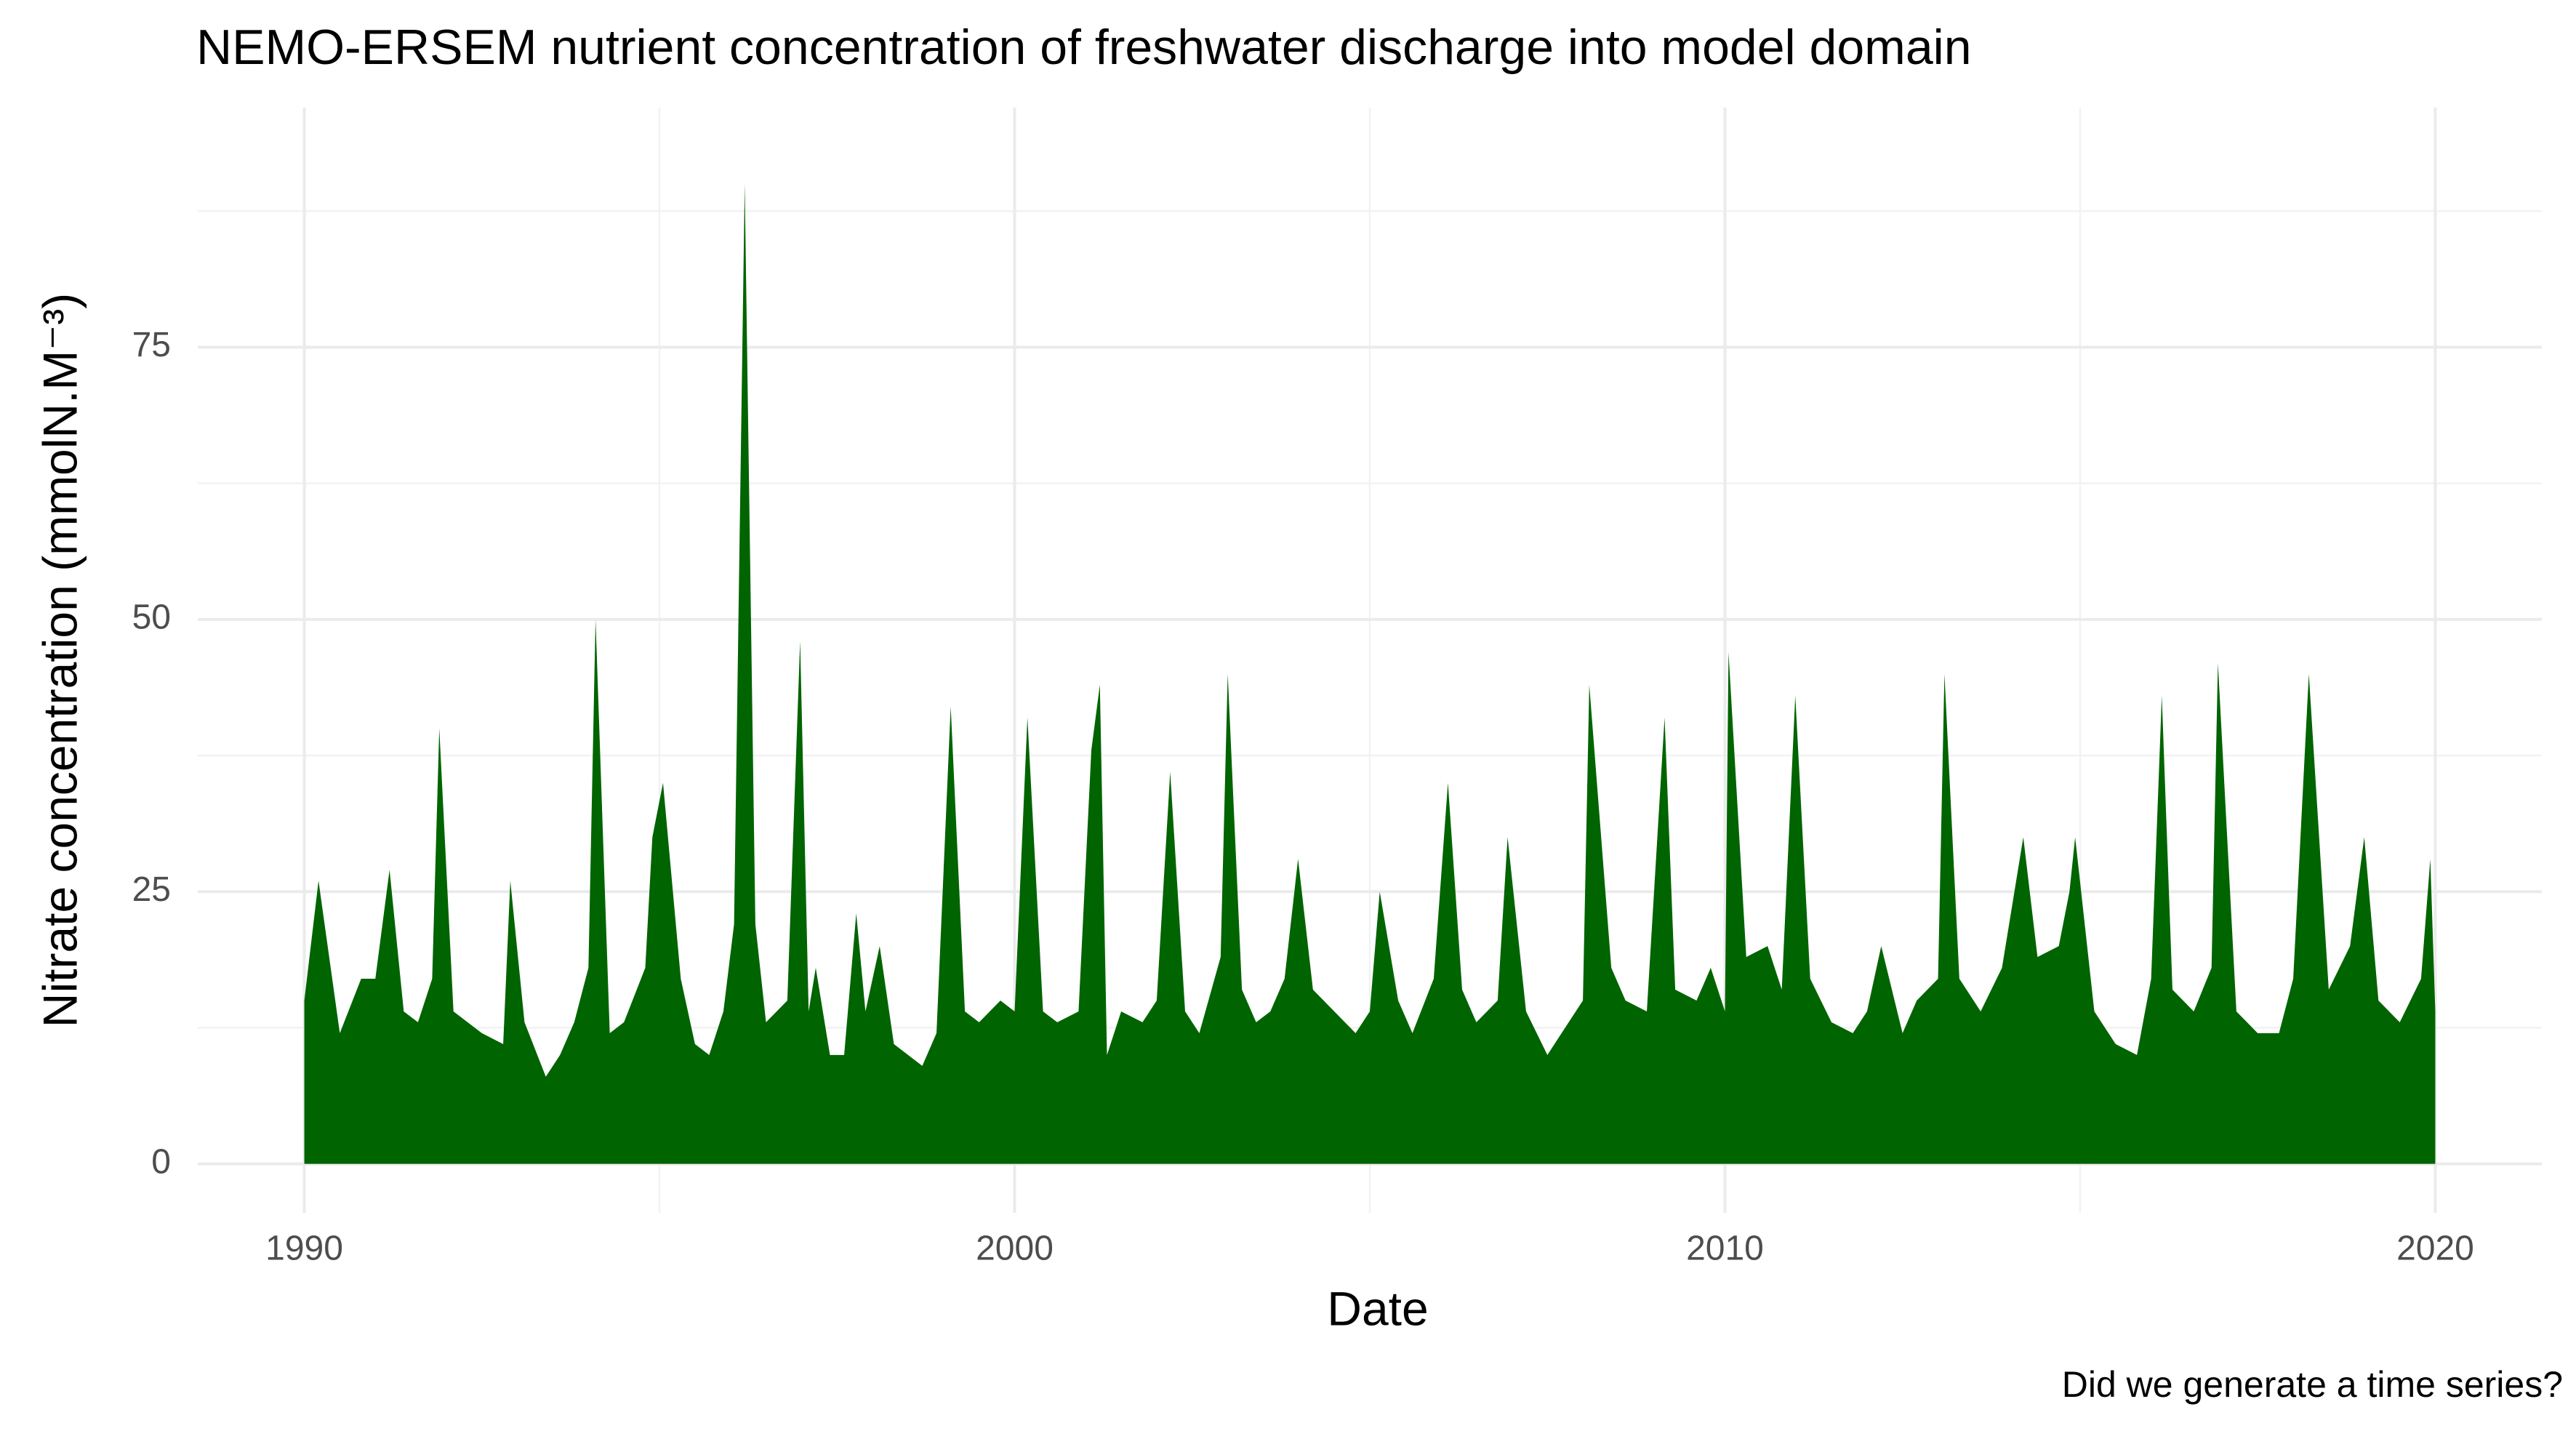  I want to click on y-tick-label: 50, so click(151, 617).